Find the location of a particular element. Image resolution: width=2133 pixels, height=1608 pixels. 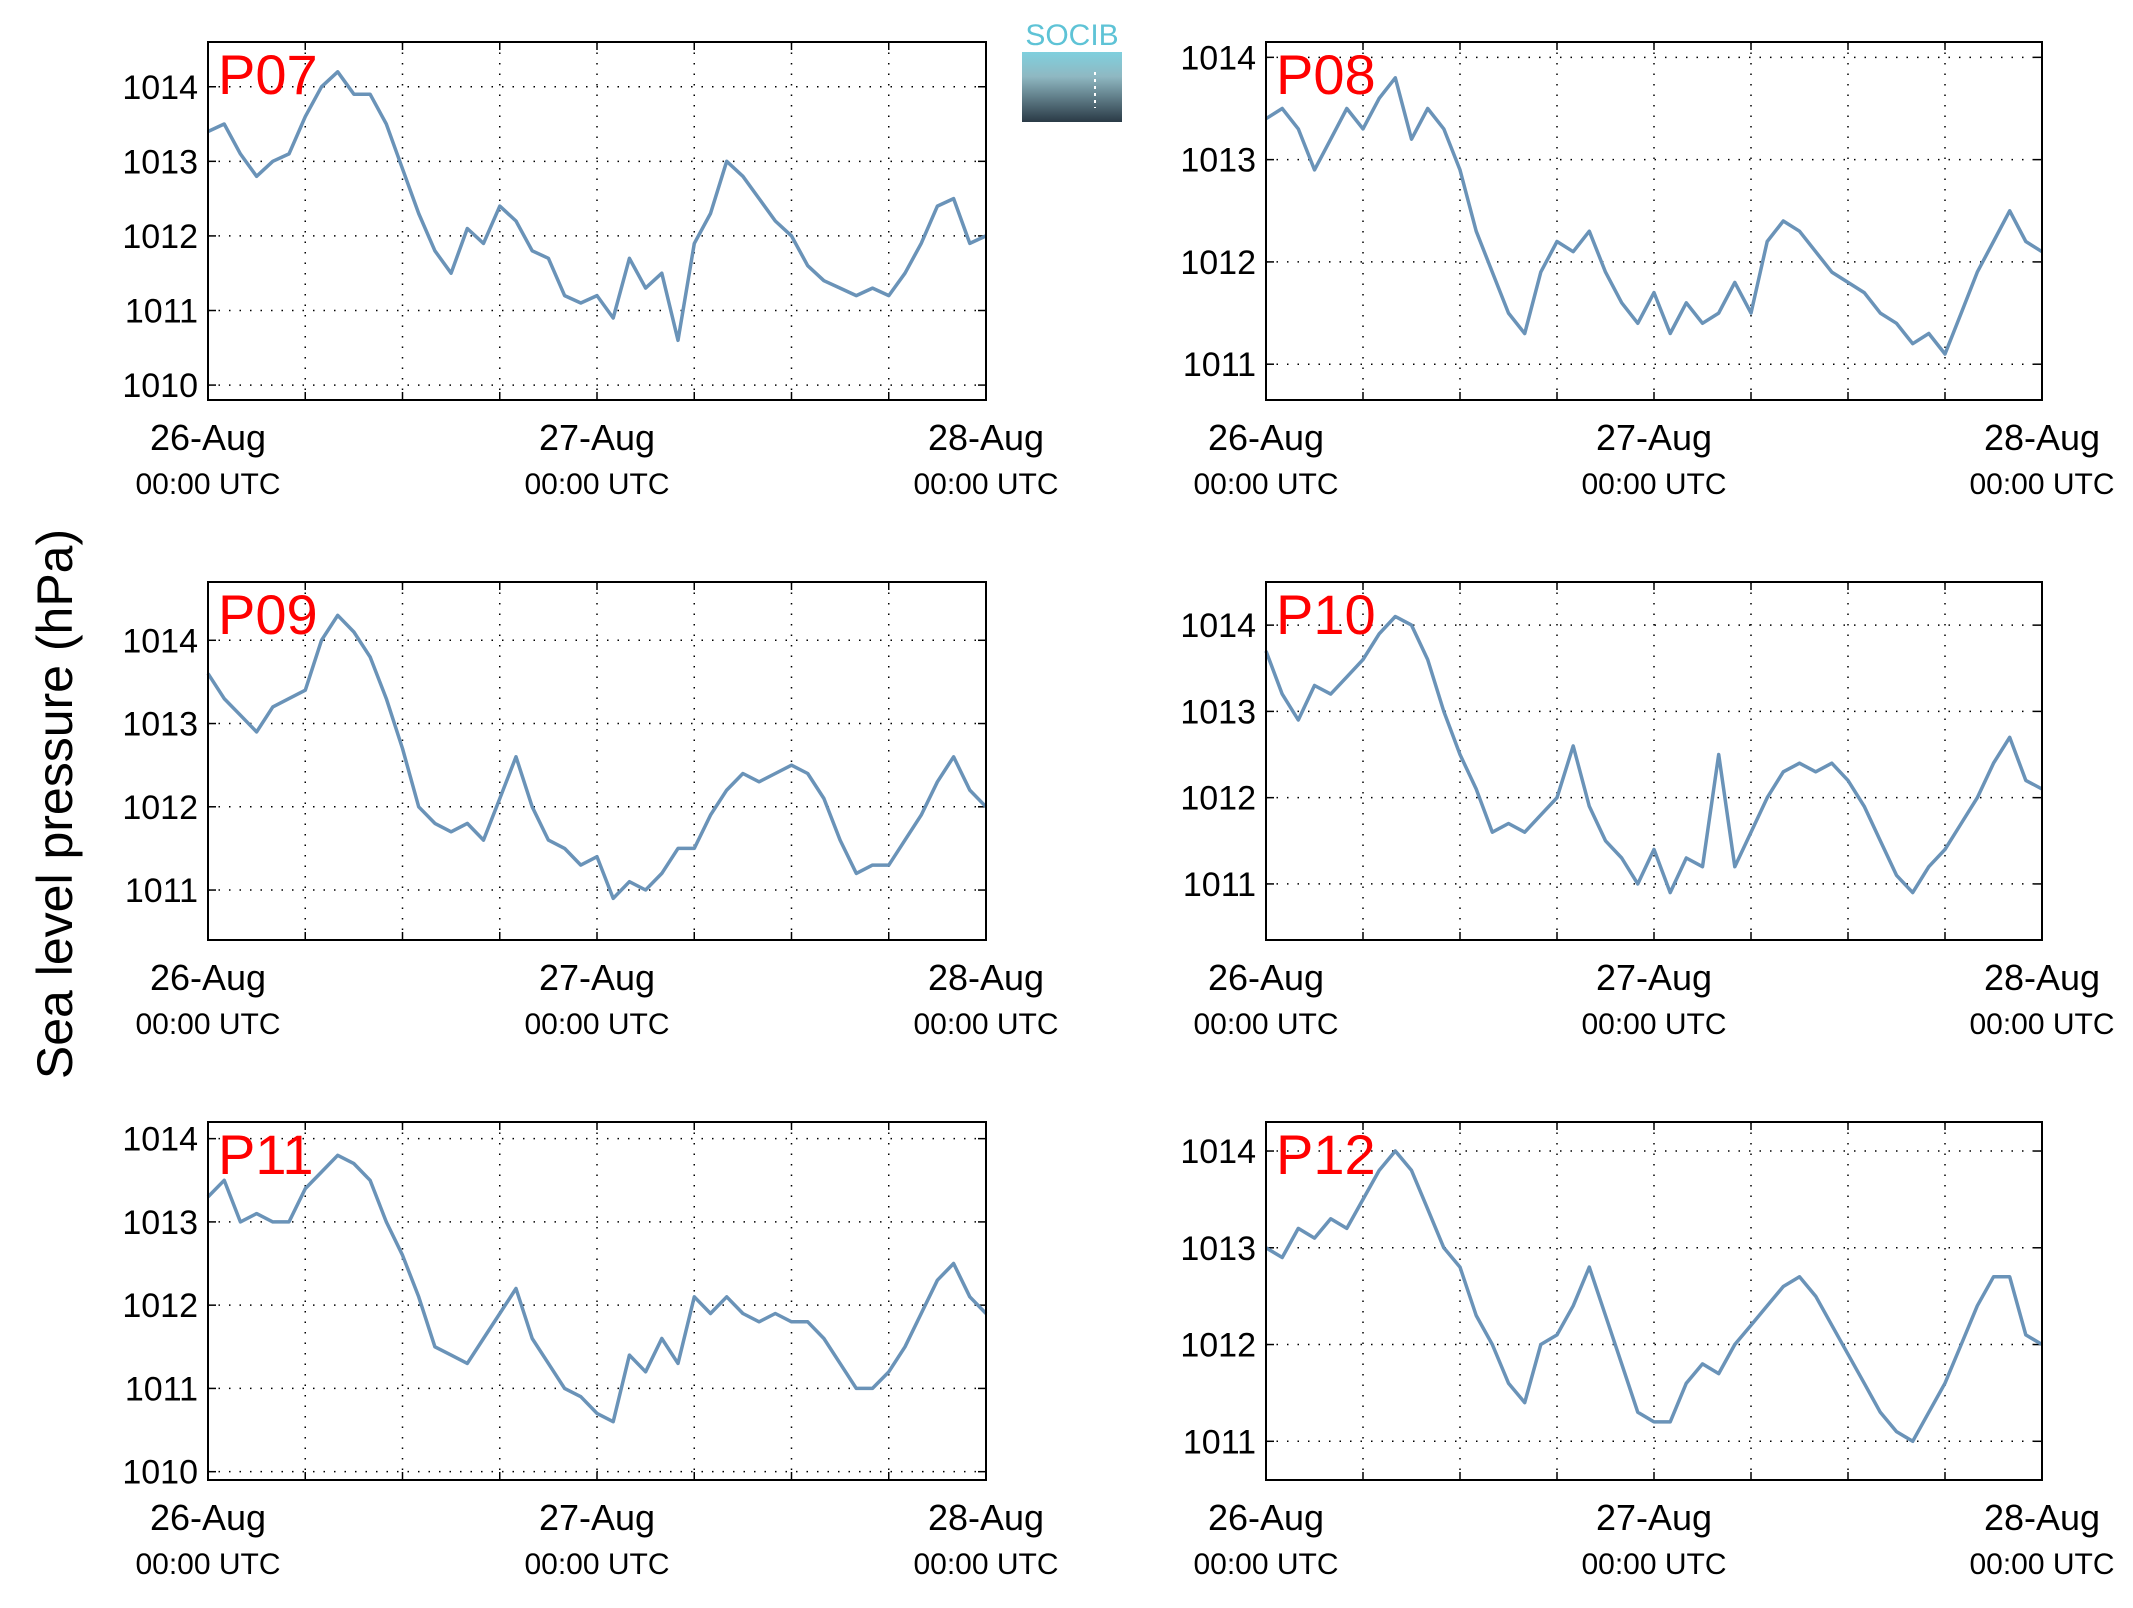

logo-text: SOCIB is located at coordinates (1071, 35).